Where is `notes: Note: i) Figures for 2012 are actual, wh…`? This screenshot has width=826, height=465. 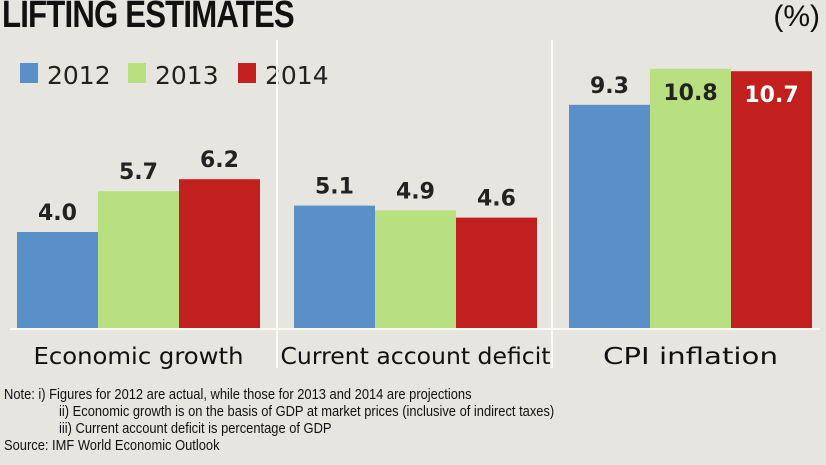 notes: Note: i) Figures for 2012 are actual, wh… is located at coordinates (279, 420).